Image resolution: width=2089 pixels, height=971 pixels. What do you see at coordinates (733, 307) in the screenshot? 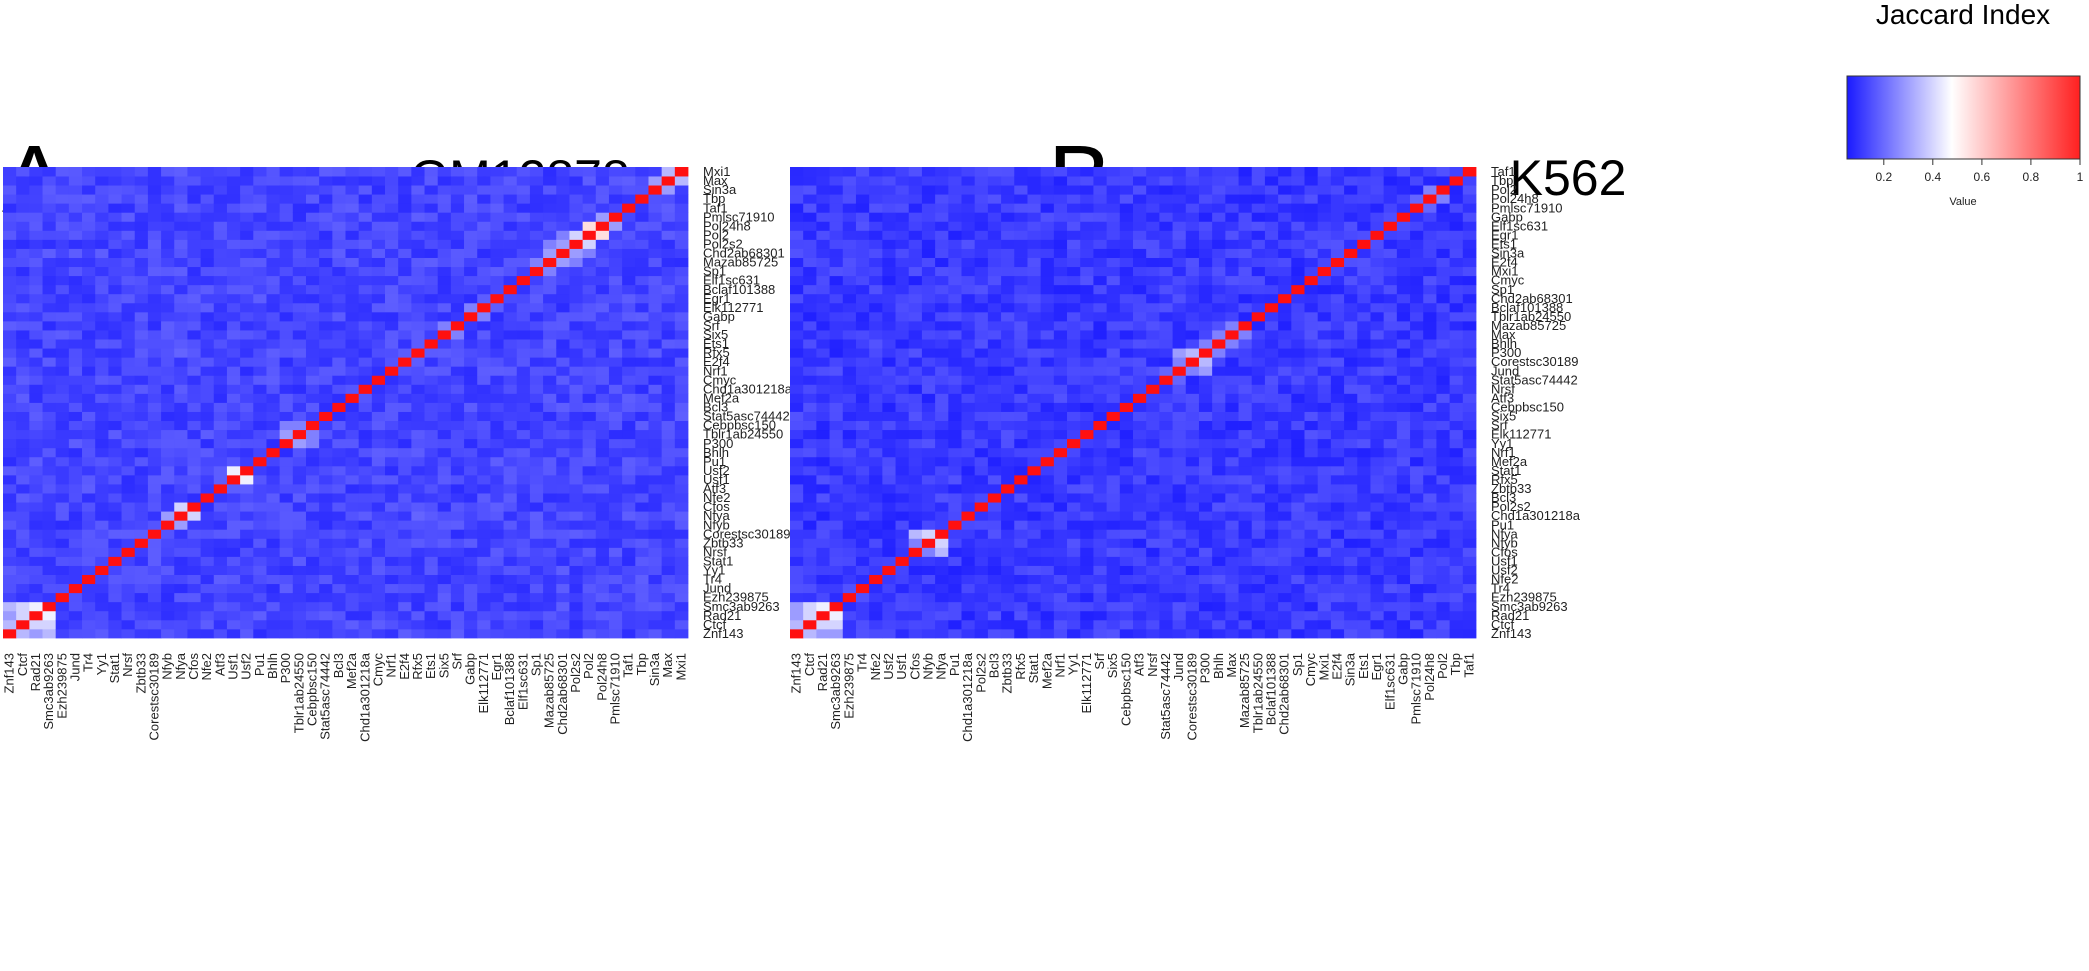
I see `row-label: Elk112771` at bounding box center [733, 307].